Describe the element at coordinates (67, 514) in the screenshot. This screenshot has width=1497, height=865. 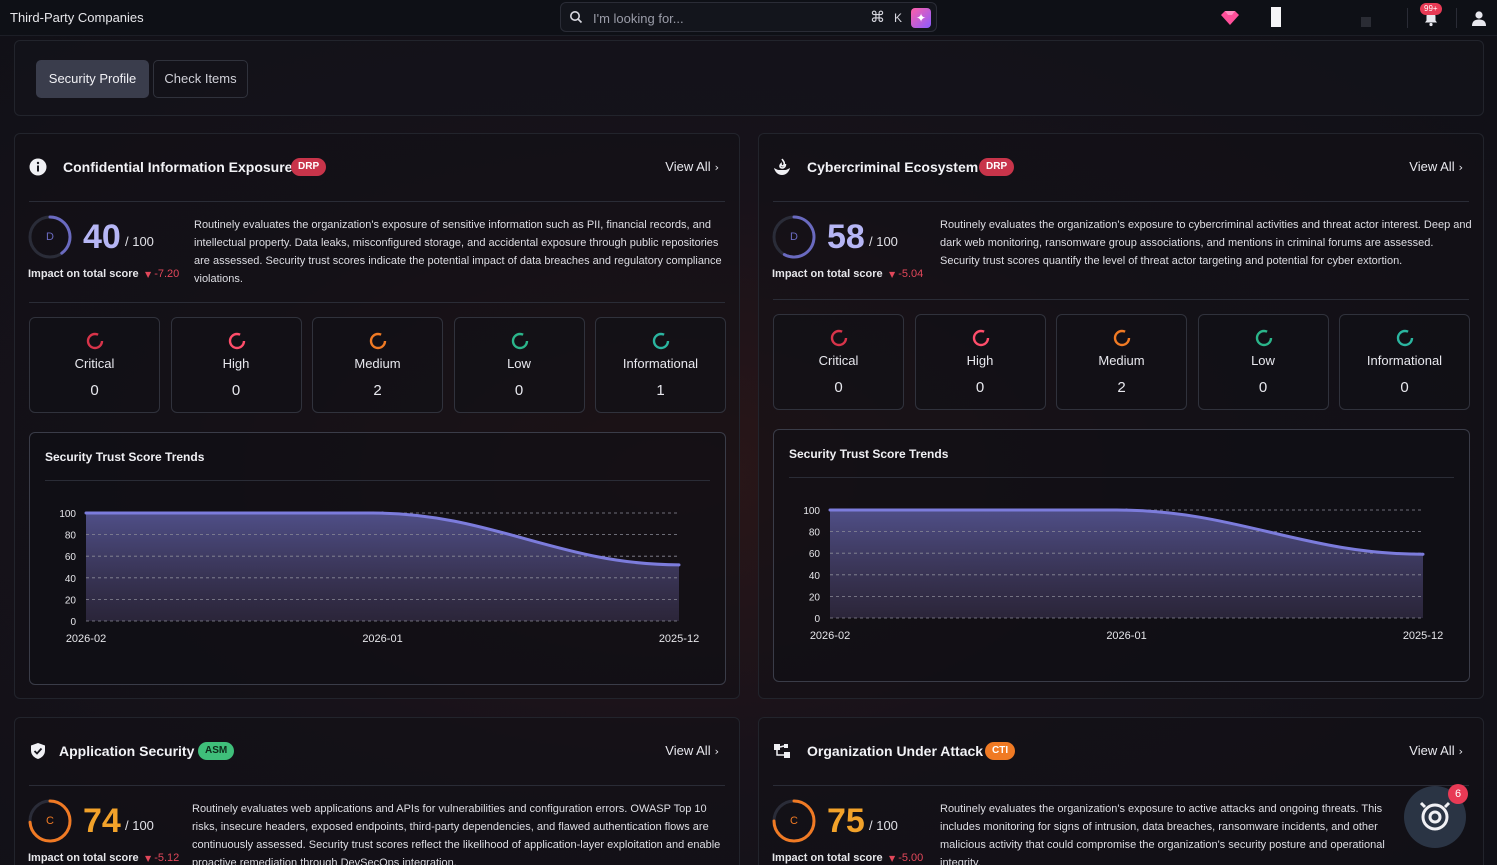
I see `y-tick-label: 100` at that location.